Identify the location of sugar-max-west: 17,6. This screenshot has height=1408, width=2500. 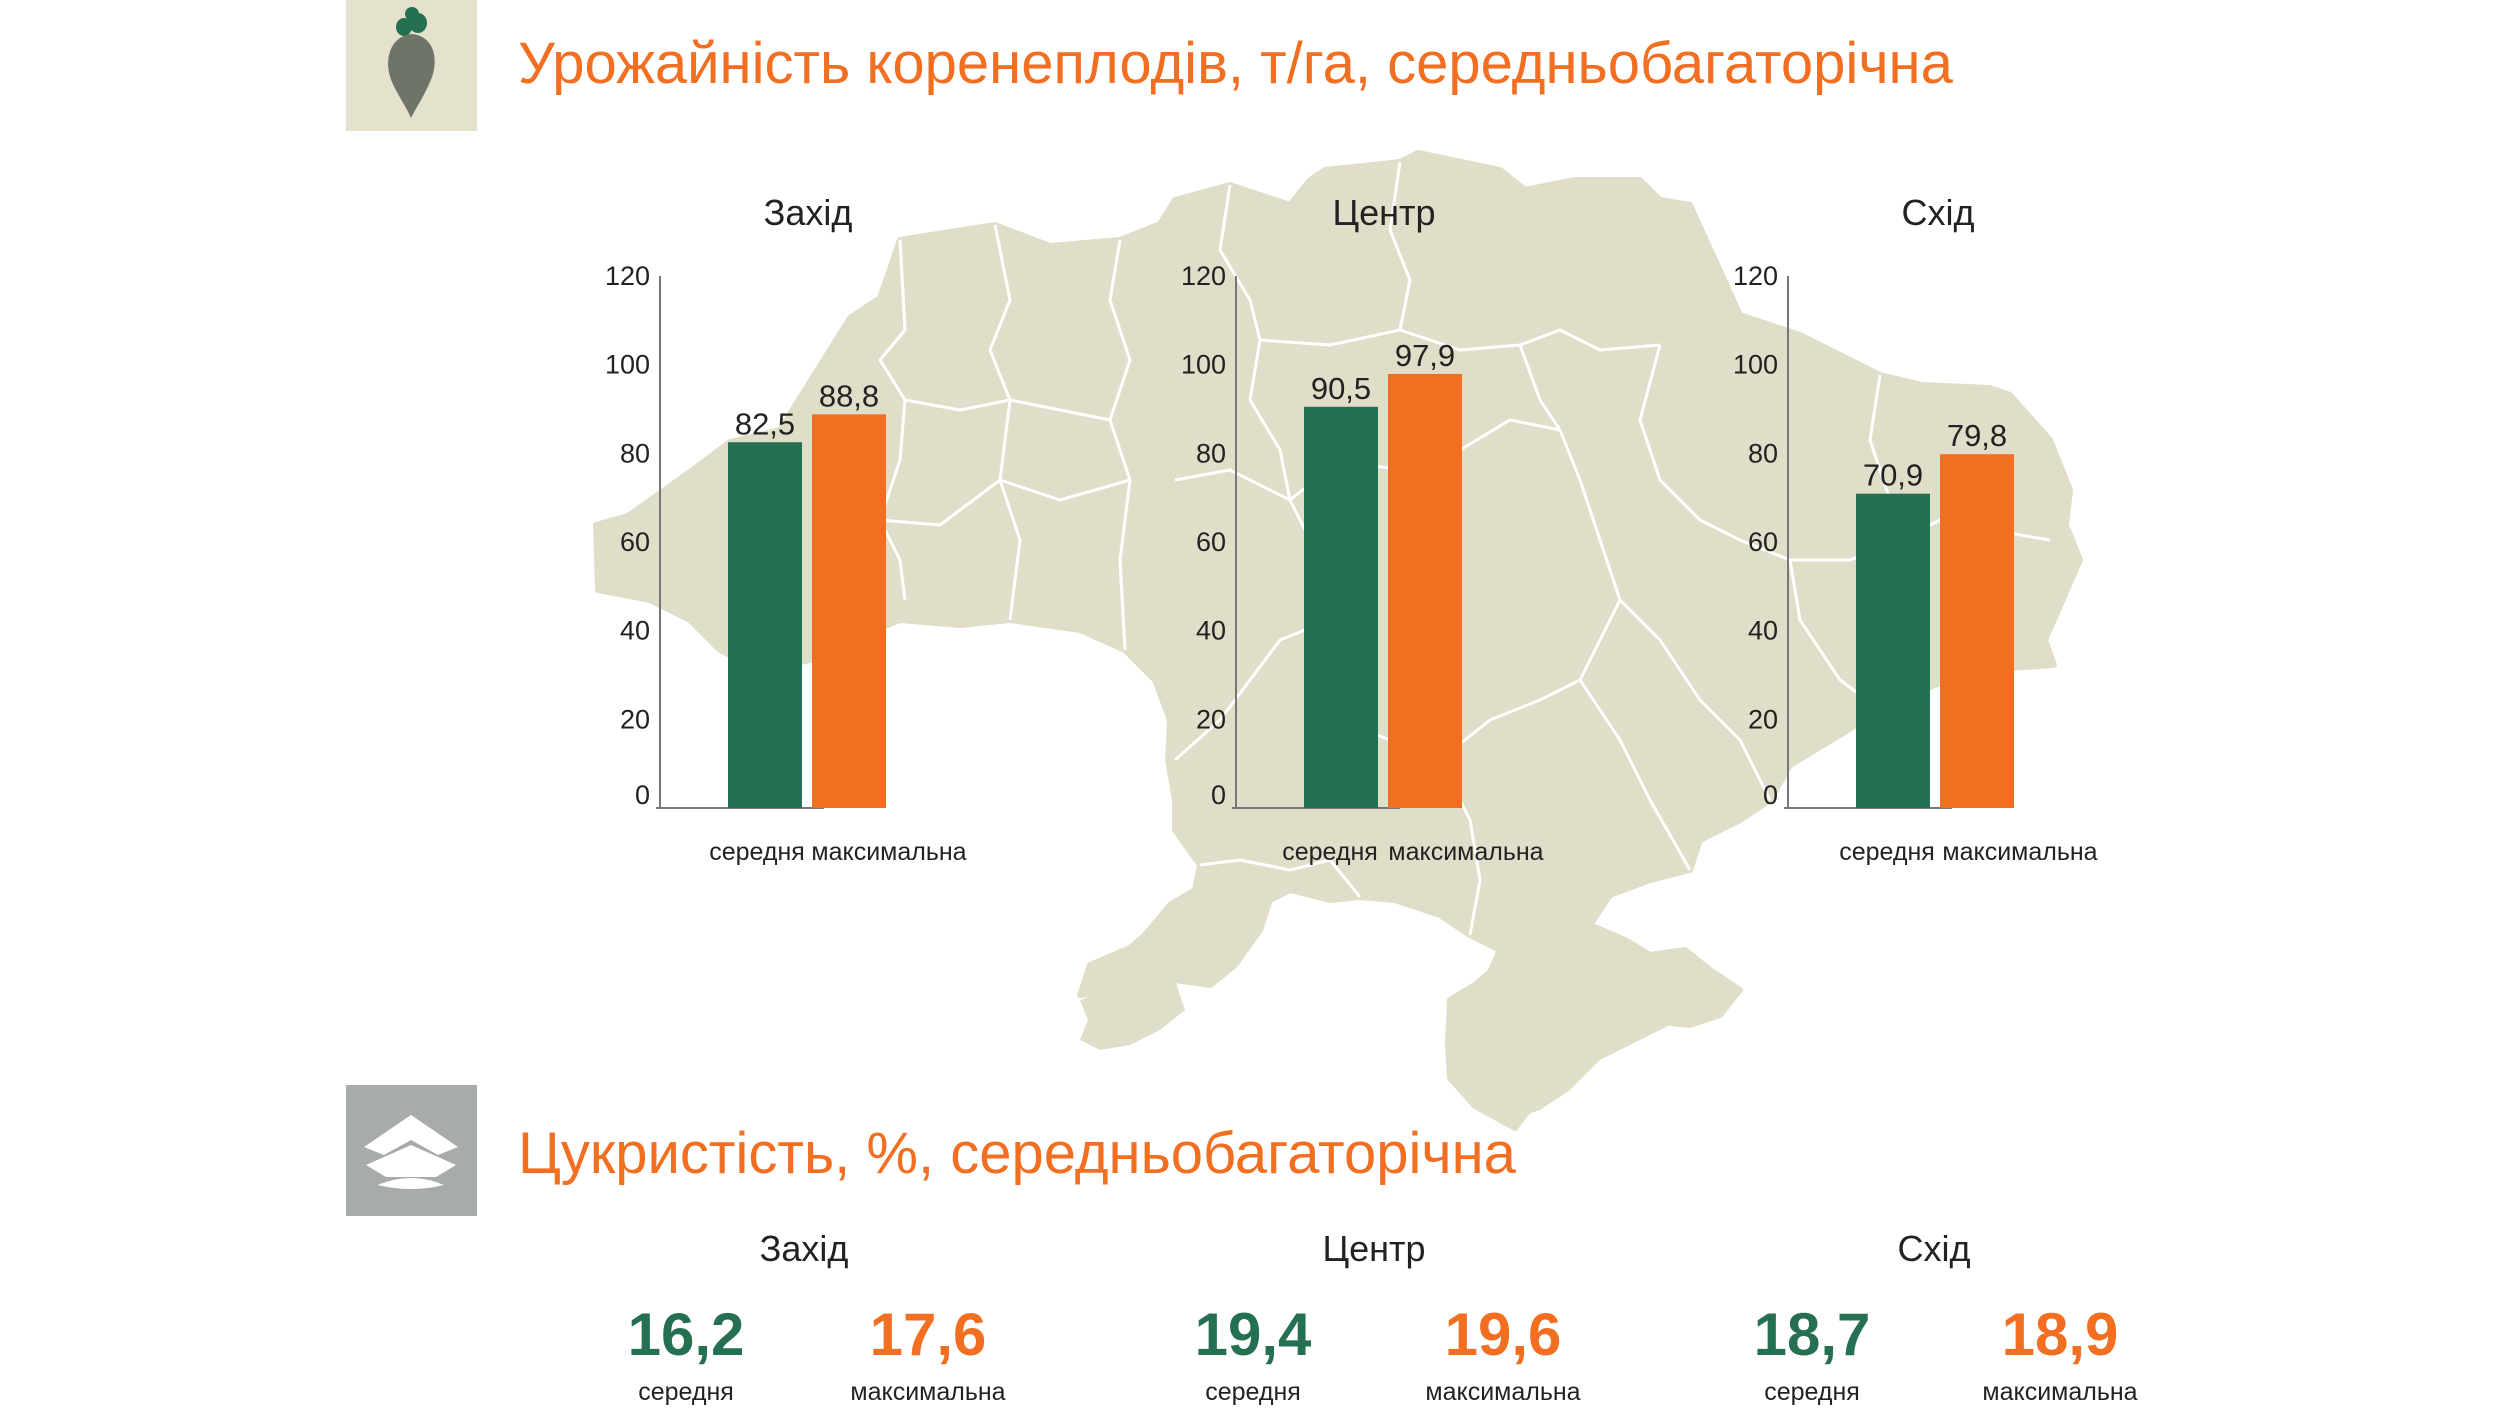
(928, 1334).